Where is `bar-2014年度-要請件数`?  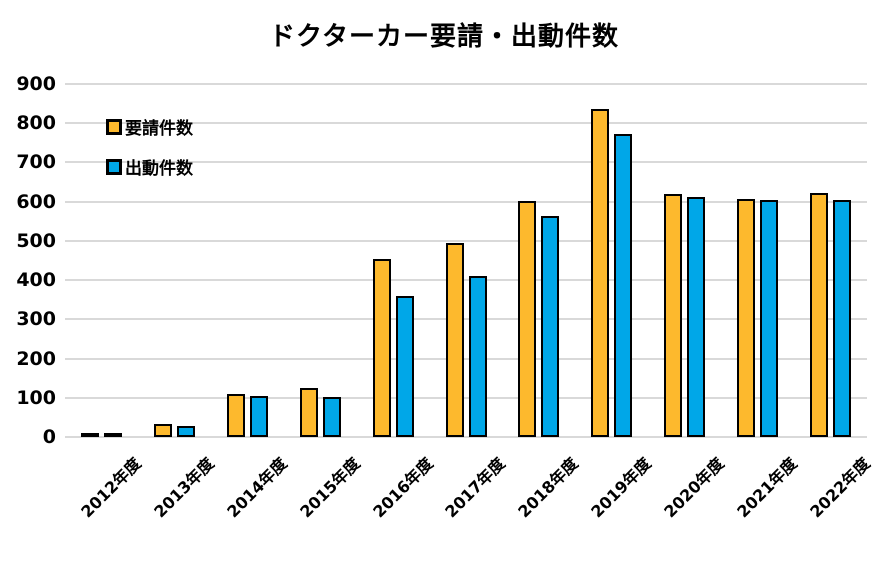 bar-2014年度-要請件数 is located at coordinates (236, 415).